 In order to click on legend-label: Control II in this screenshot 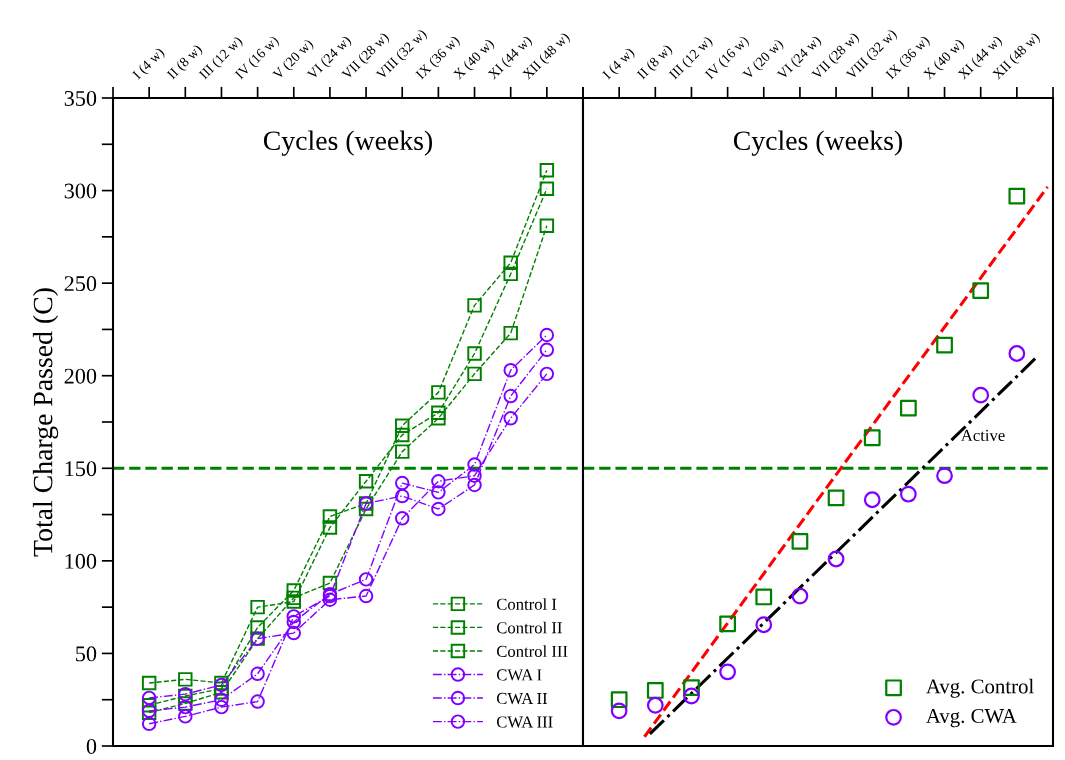, I will do `click(529, 627)`.